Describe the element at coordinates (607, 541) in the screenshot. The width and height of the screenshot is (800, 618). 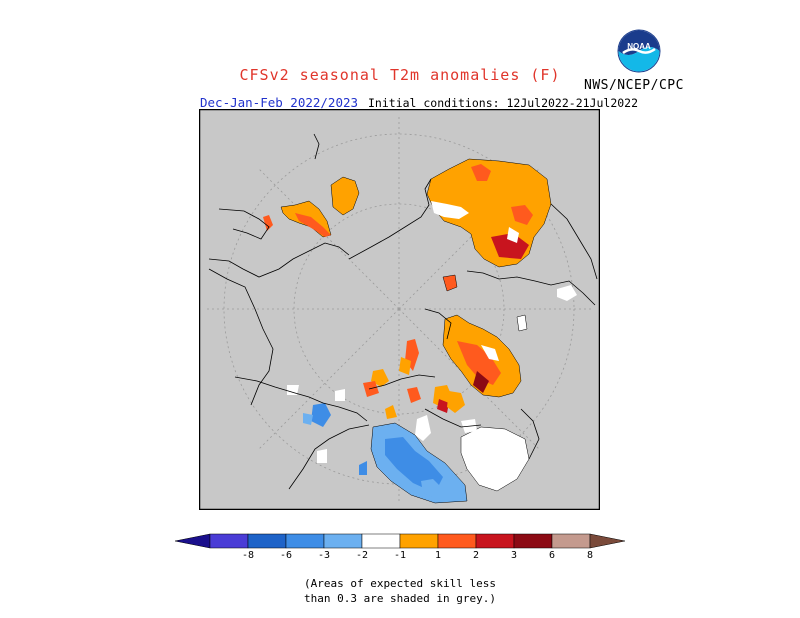
I see `colorbar-arrow-high` at that location.